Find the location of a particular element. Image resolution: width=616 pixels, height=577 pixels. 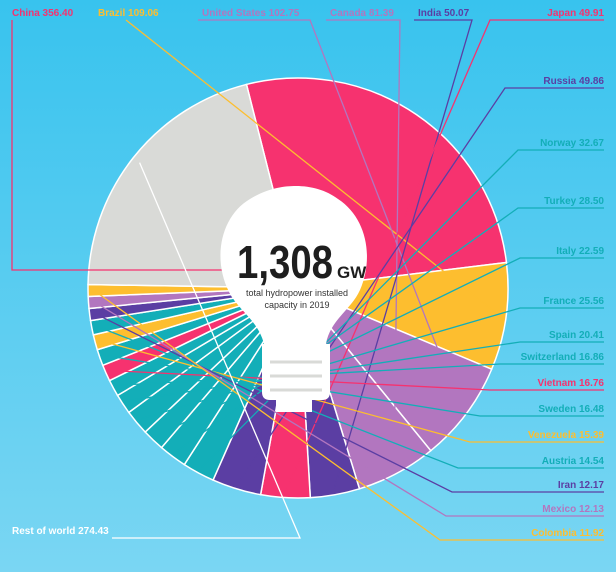

slice-label-colombia: Colombia 11.92 is located at coordinates (567, 533).